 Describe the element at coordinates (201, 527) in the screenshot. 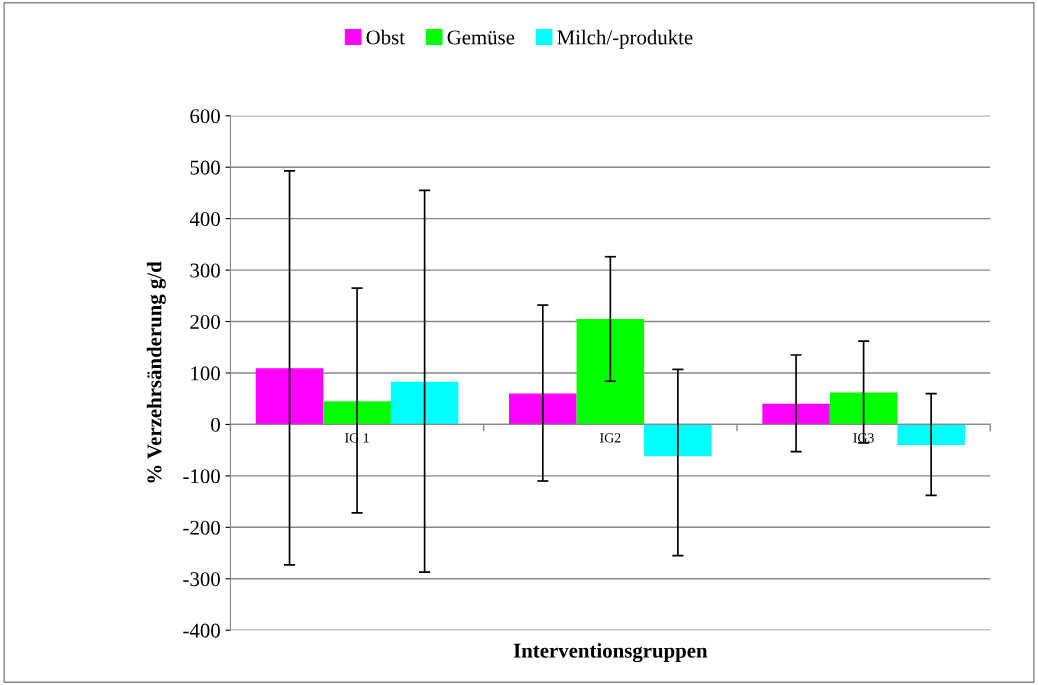

I see `y-tick-label: -200` at that location.